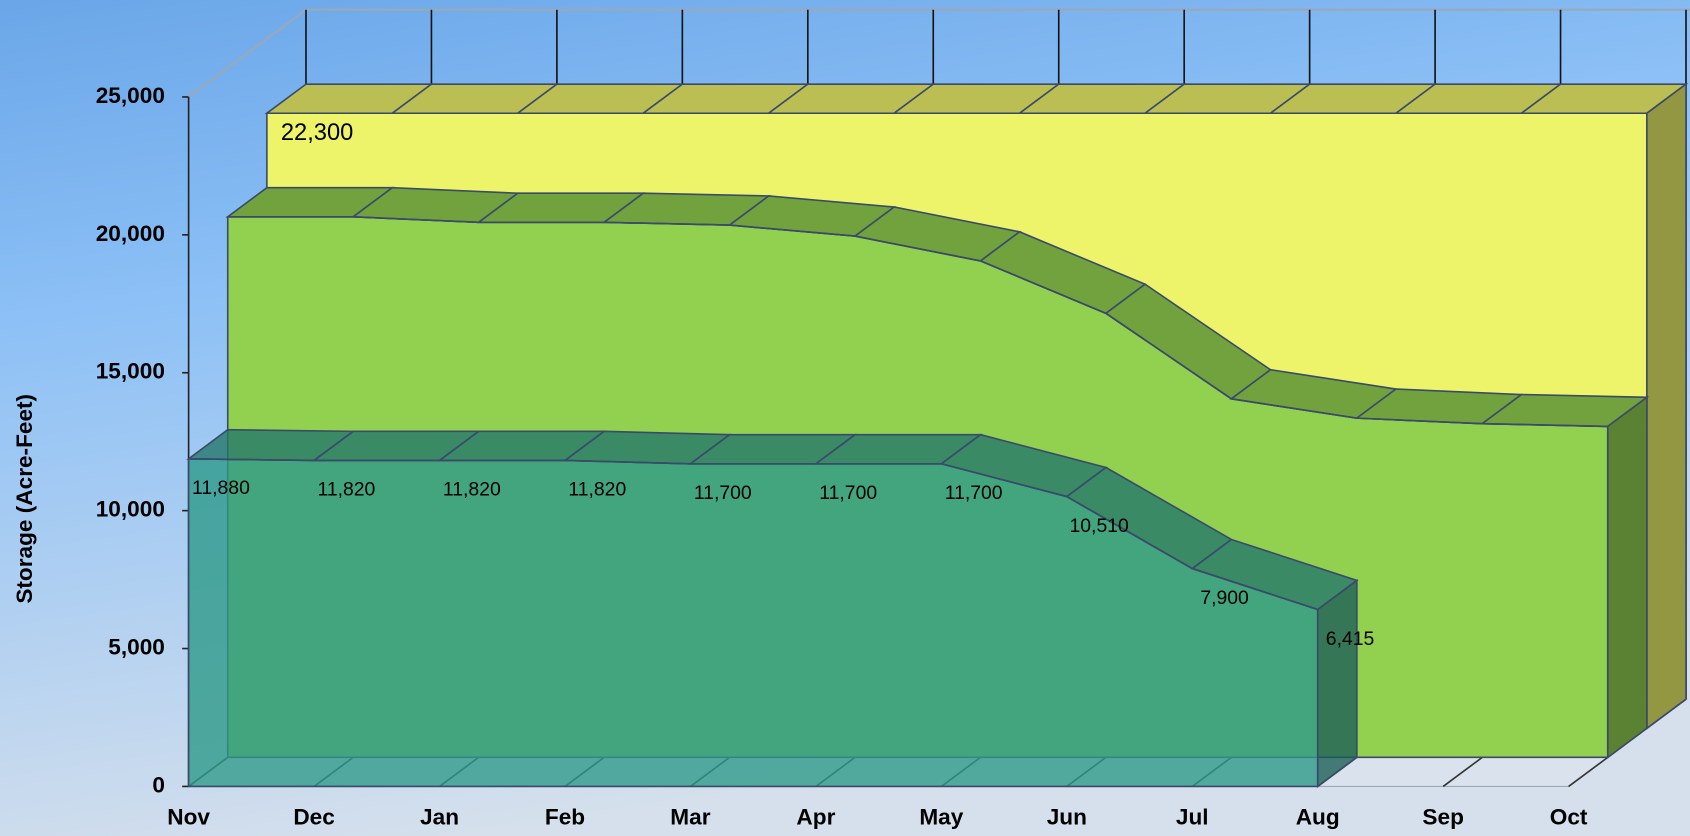 This screenshot has width=1690, height=836. I want to click on y-tick-label: 0, so click(158, 784).